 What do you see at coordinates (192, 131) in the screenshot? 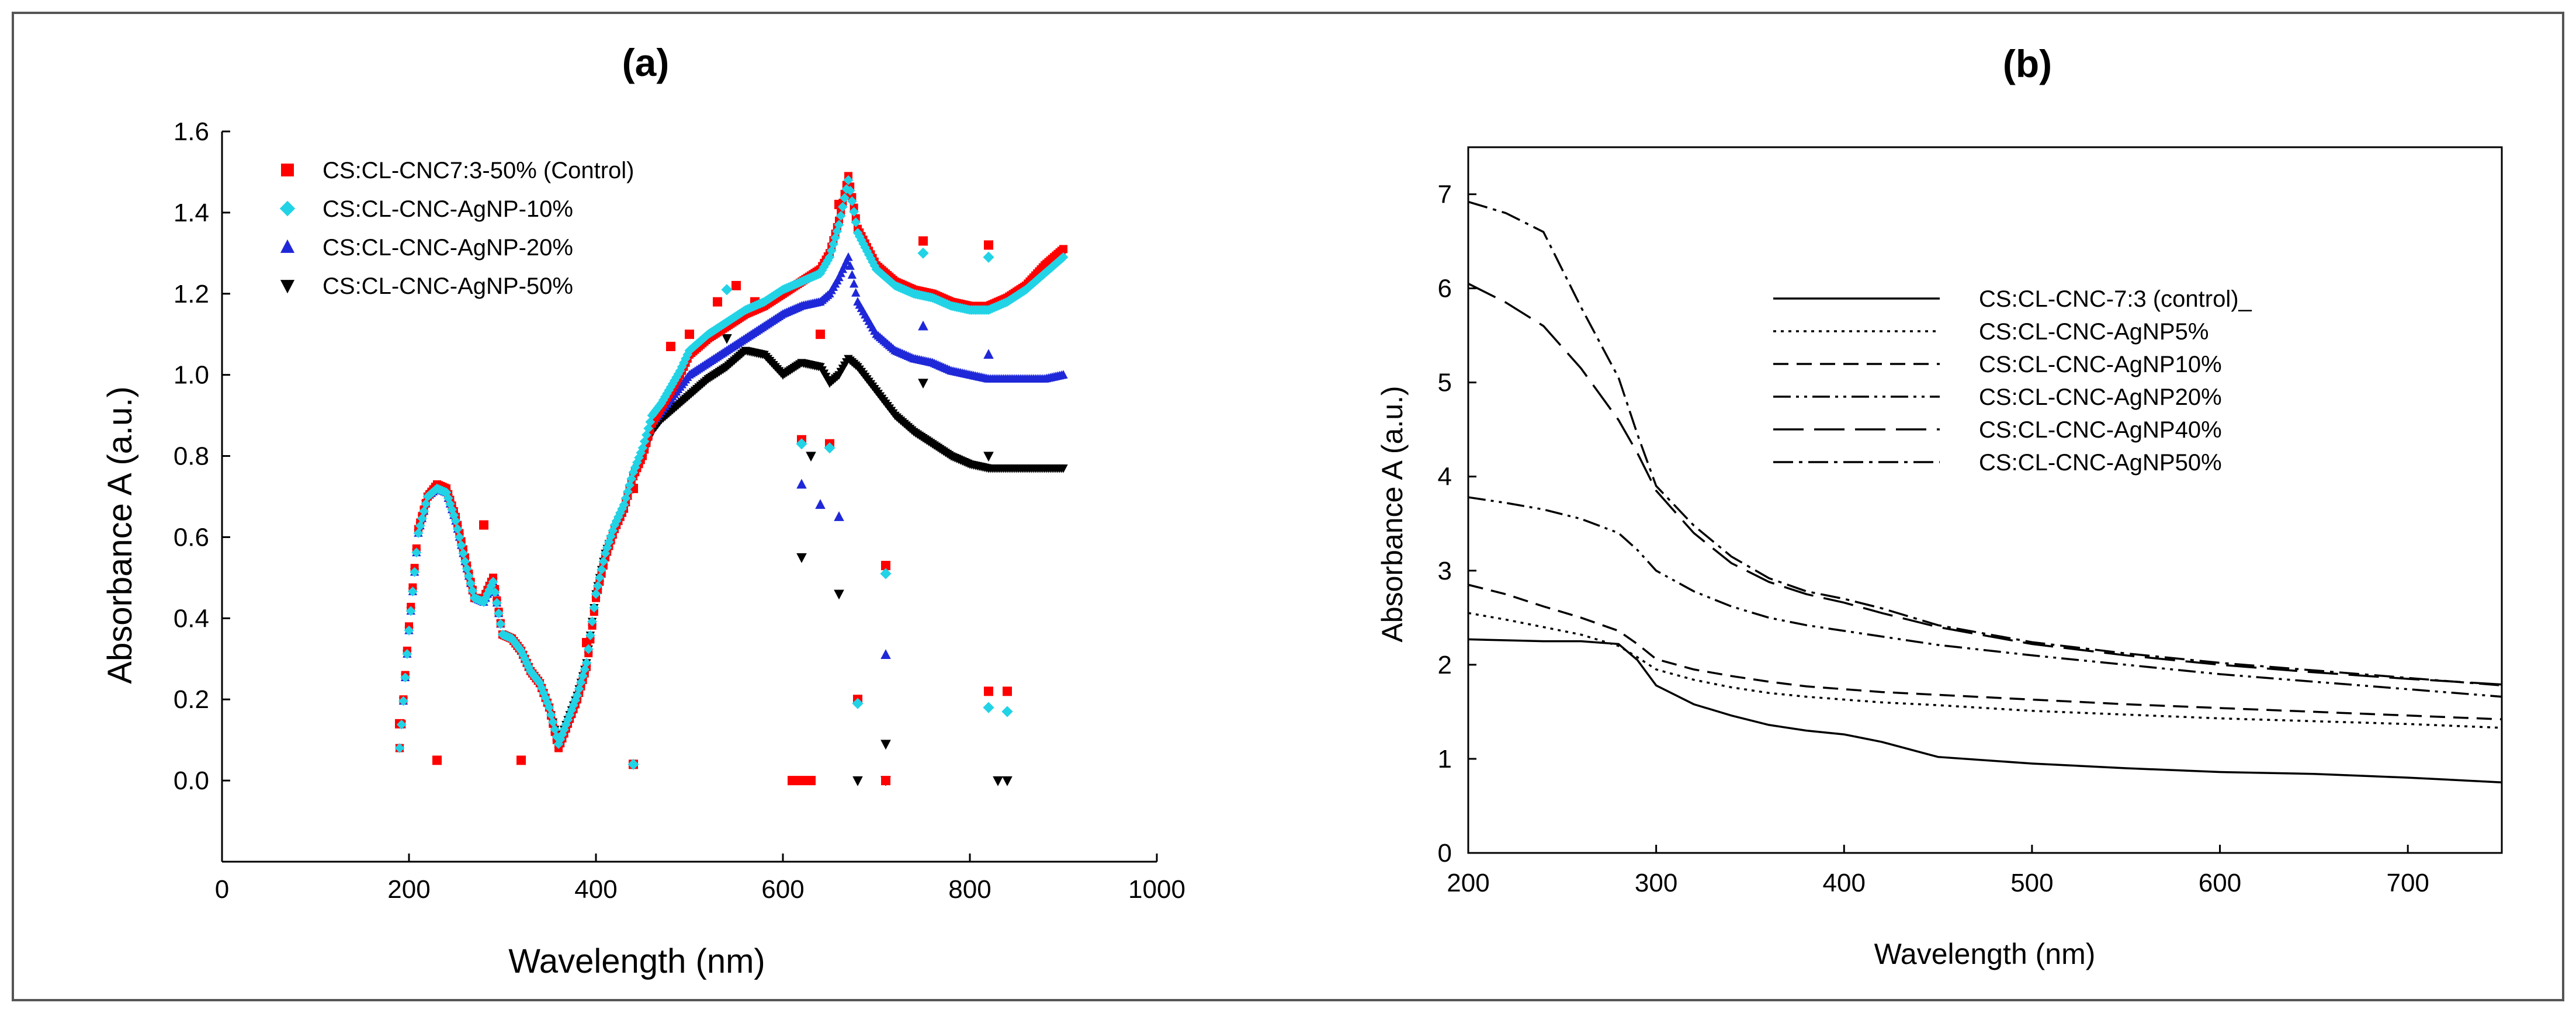
I see `panel-a-y-tick-label: 1.6` at bounding box center [192, 131].